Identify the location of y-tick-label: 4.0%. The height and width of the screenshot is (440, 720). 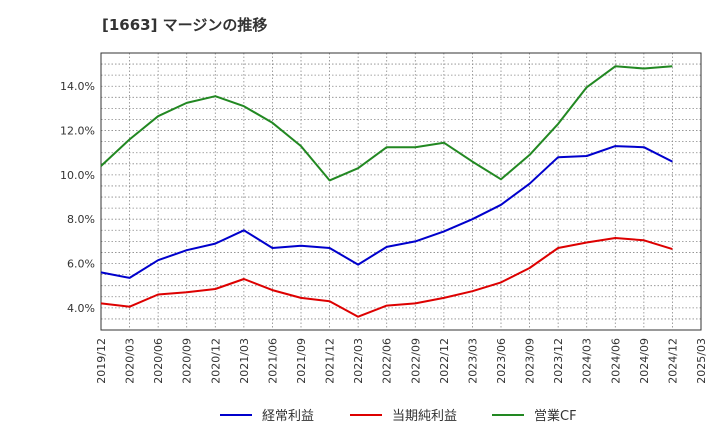
(81, 308).